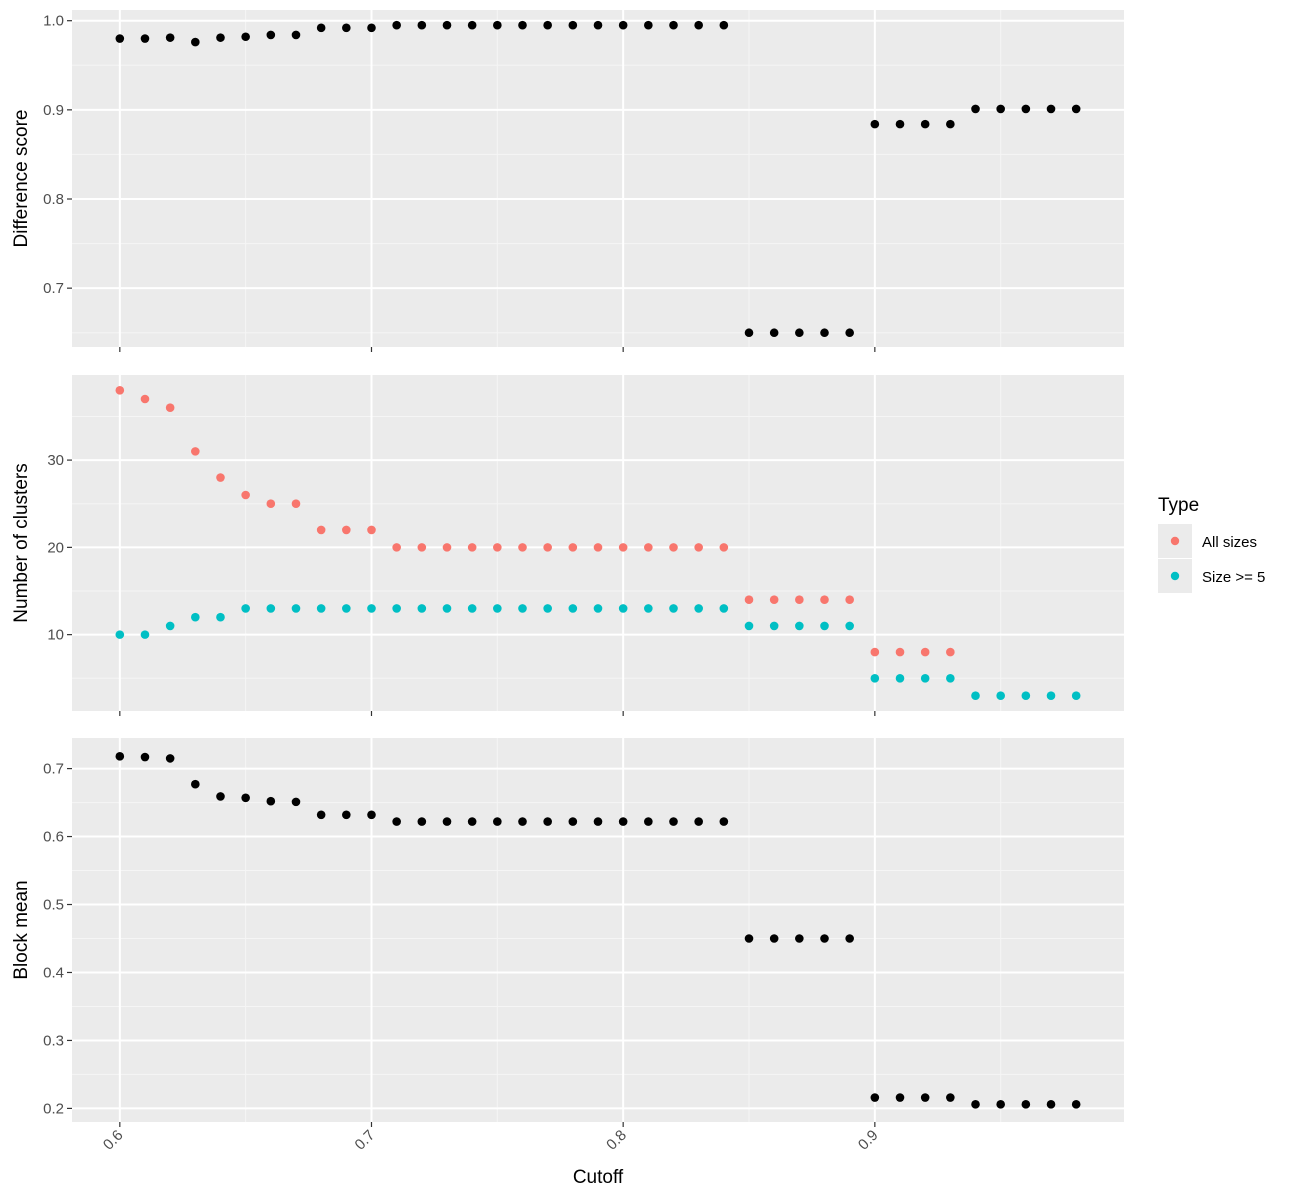  I want to click on y-tick-label: 0.8, so click(53, 199).